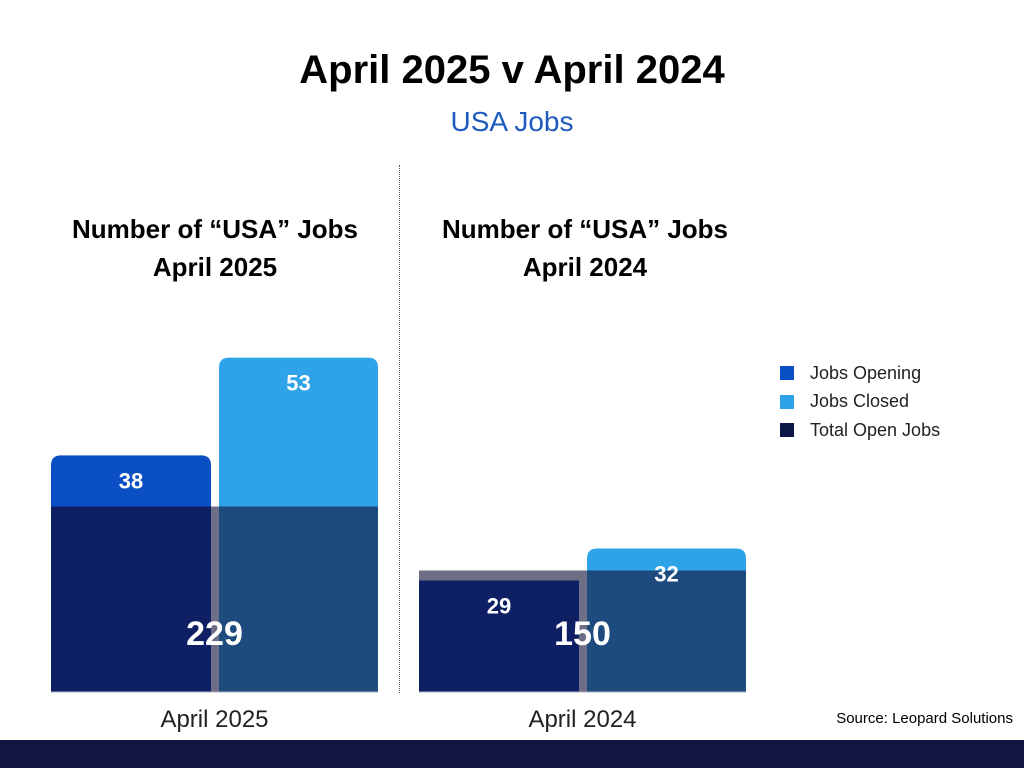 This screenshot has height=768, width=1024. I want to click on legend: Jobs Opening Jobs Closed Total Open Jobs, so click(860, 402).